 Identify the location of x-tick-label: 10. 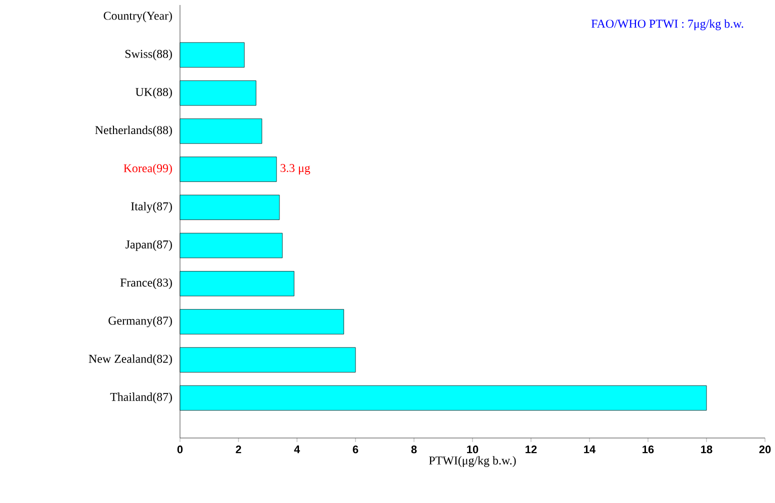
(472, 450).